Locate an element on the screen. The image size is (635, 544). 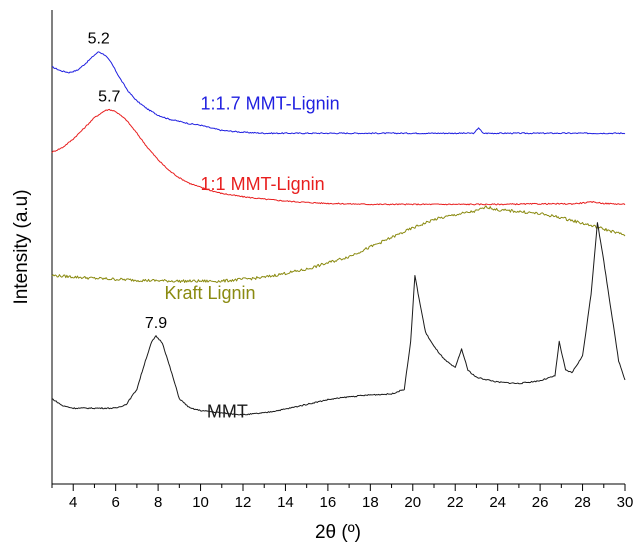
x-tick-label: 4 is located at coordinates (73, 502).